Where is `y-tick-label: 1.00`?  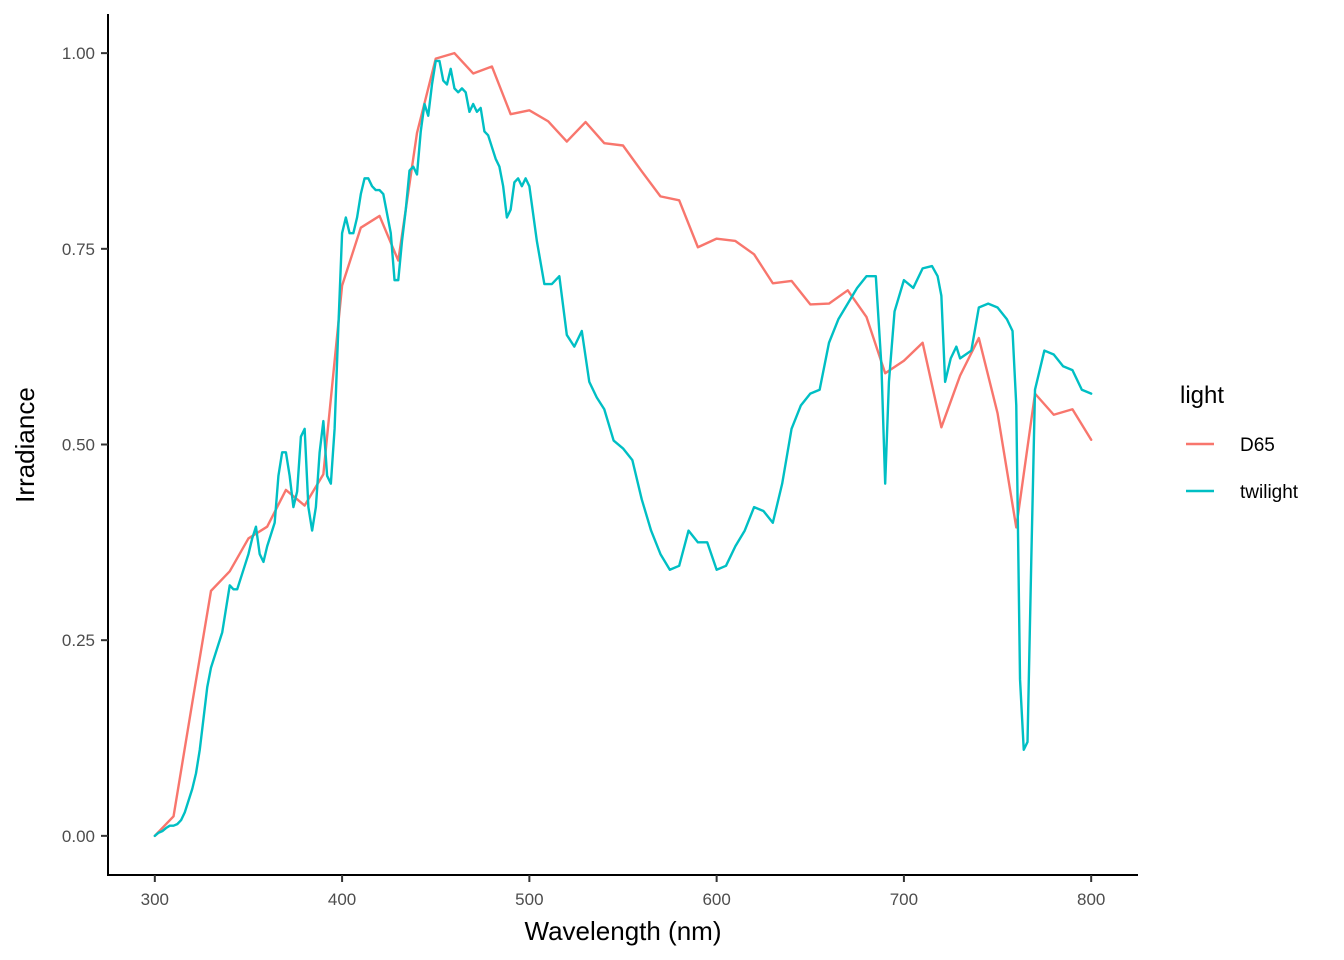
y-tick-label: 1.00 is located at coordinates (78, 53).